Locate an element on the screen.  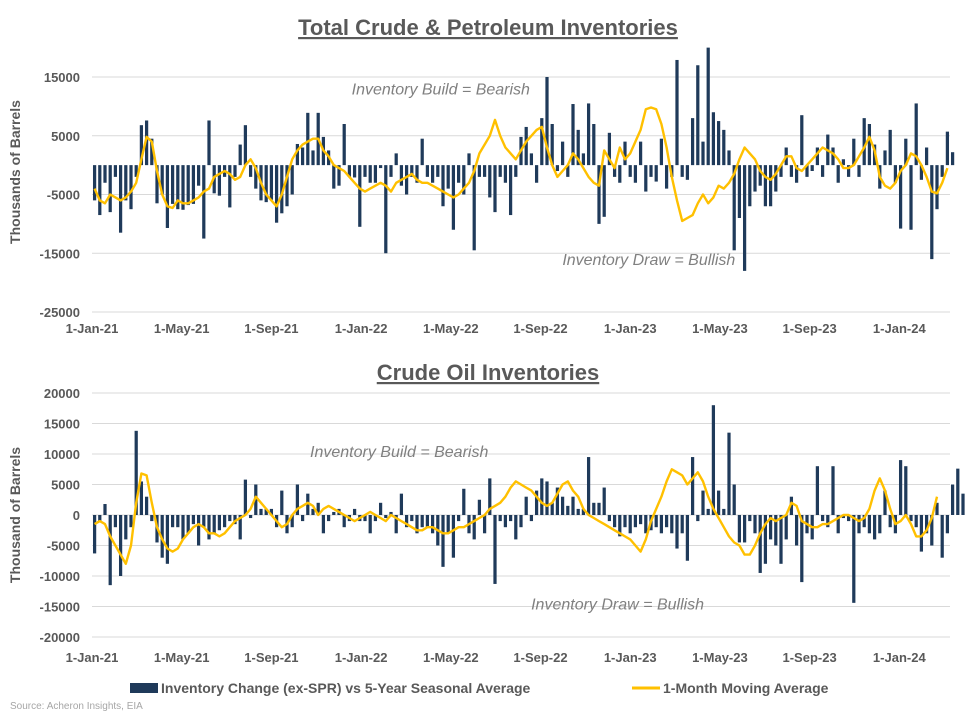
x-tick-label: 1-Sep-21 is located at coordinates (271, 328).